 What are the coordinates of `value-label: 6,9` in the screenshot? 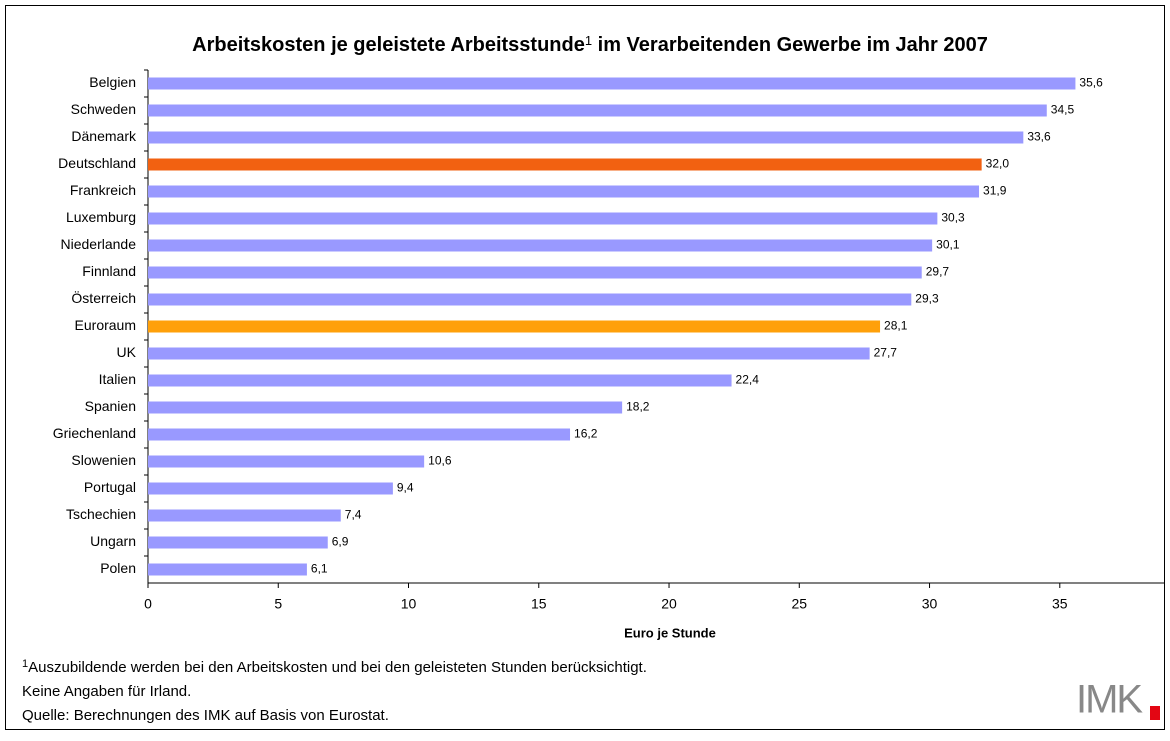 It's located at (340, 542).